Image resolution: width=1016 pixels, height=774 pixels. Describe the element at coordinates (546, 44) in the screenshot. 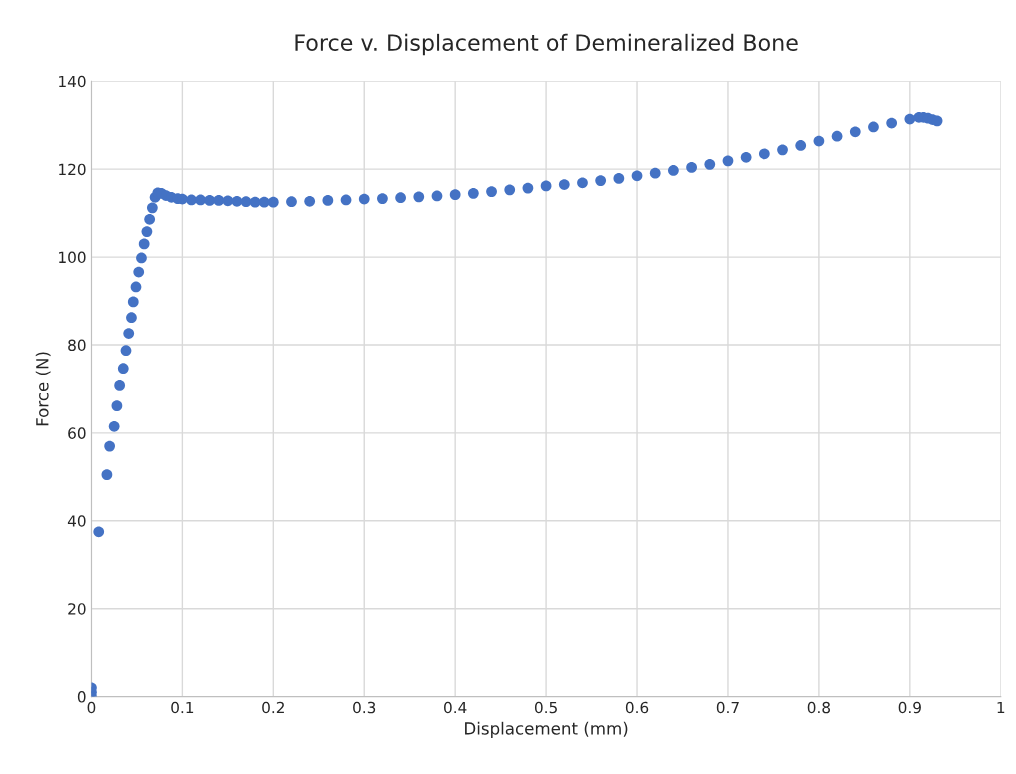

I see `chart-title: Force v. Displacement of Demineralized Bone` at that location.